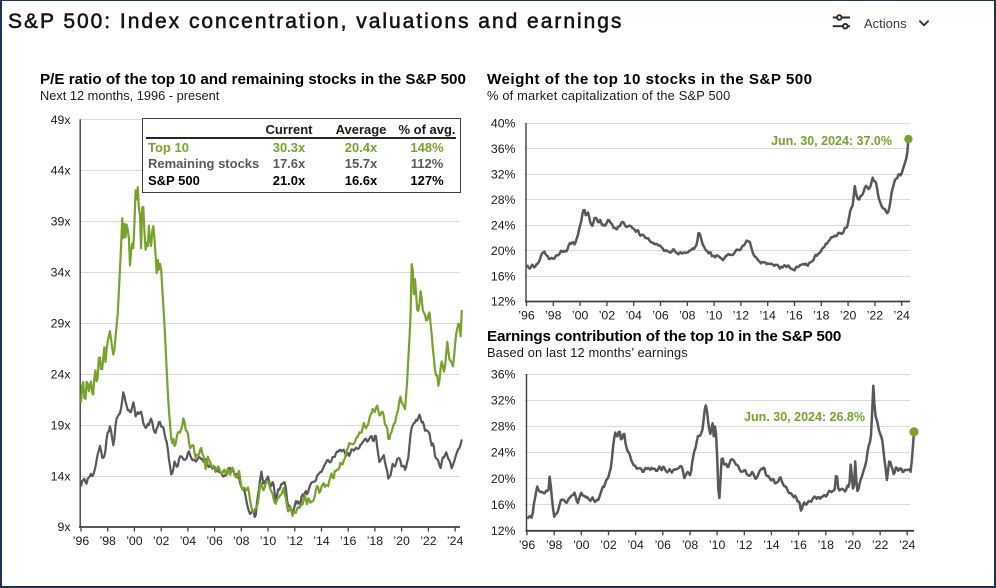 The image size is (996, 588). What do you see at coordinates (61, 171) in the screenshot?
I see `svg-text: 44x` at bounding box center [61, 171].